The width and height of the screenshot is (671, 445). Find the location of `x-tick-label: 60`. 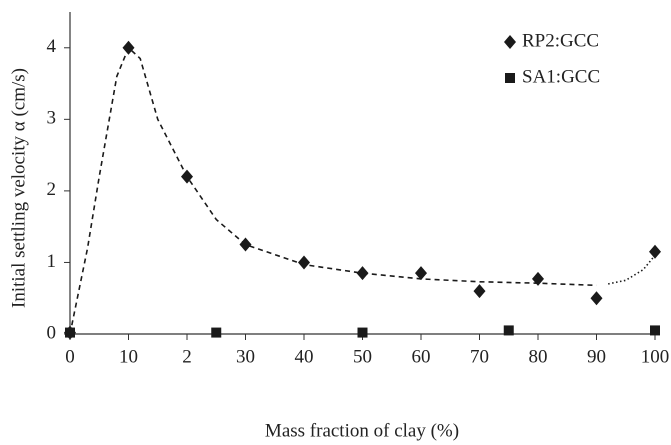

x-tick-label: 60 is located at coordinates (421, 356).